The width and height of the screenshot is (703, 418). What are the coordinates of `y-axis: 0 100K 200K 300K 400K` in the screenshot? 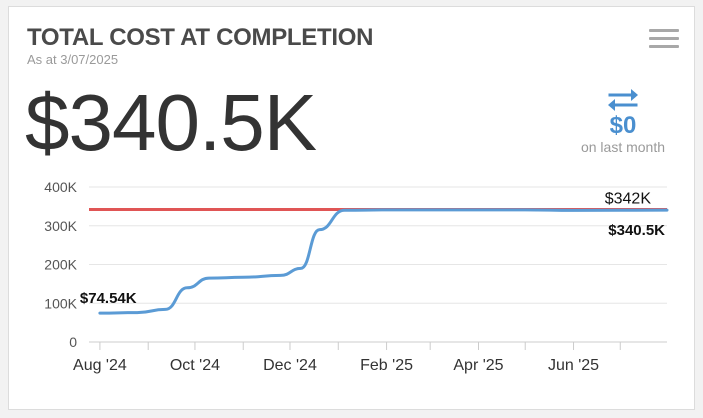 It's located at (60, 264).